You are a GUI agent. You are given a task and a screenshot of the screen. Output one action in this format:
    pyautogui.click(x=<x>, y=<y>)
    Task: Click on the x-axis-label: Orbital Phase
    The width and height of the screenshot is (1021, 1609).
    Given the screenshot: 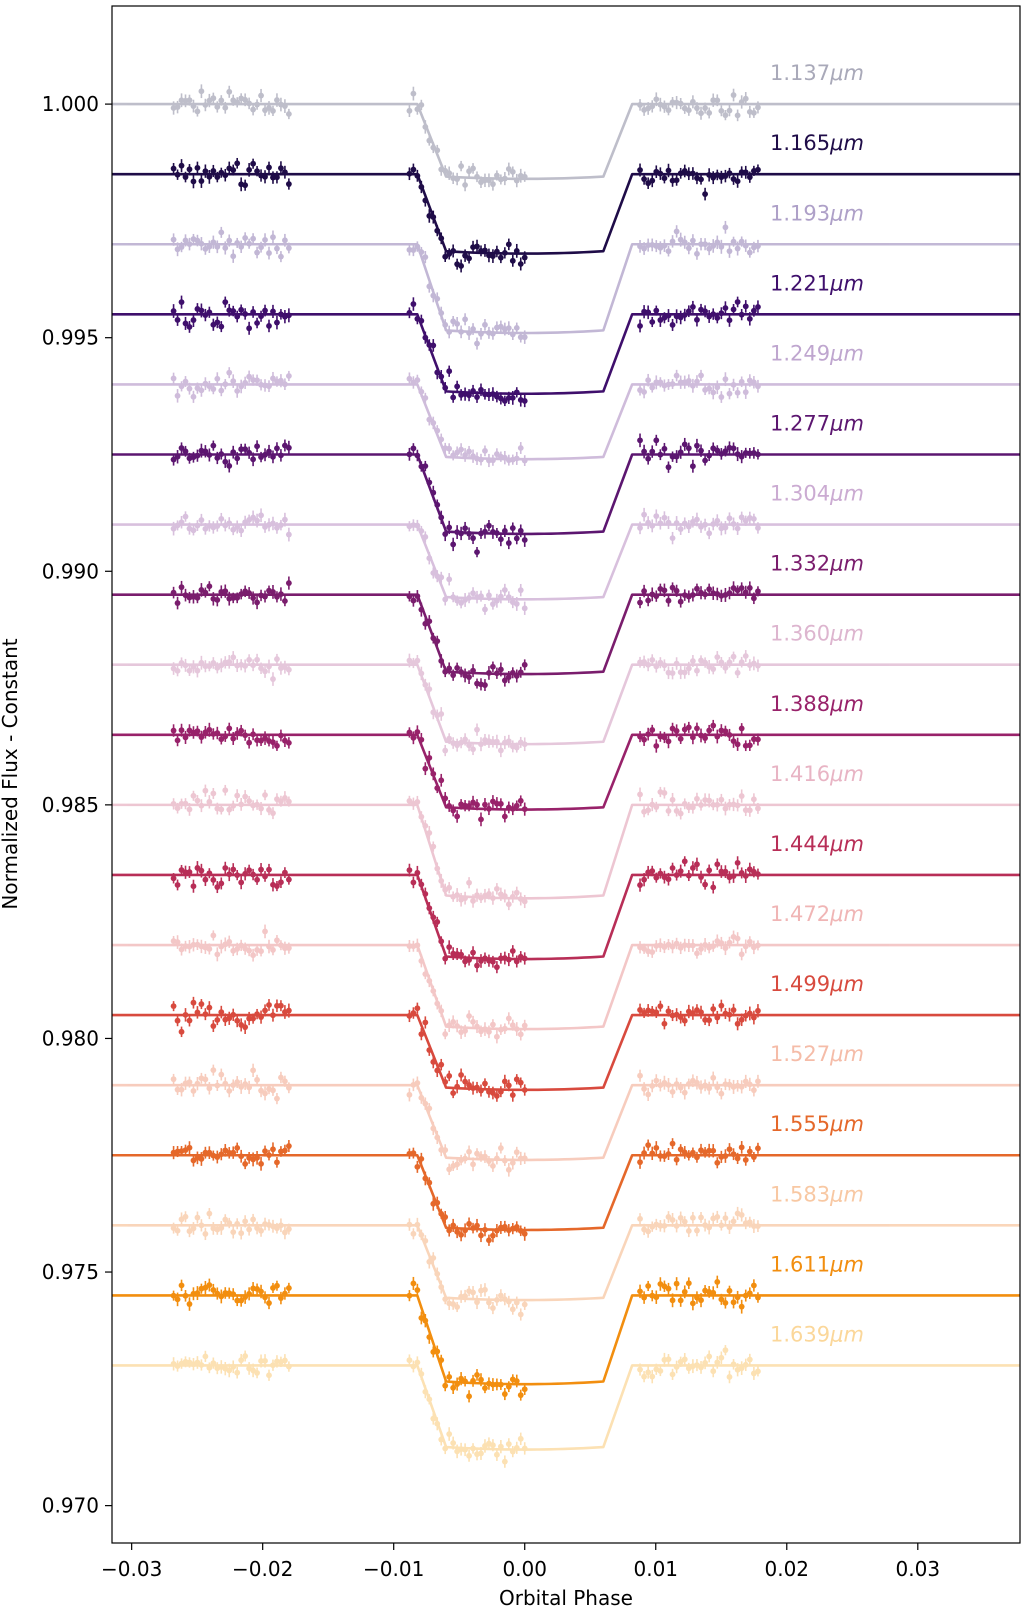 What is the action you would take?
    pyautogui.click(x=566, y=1597)
    